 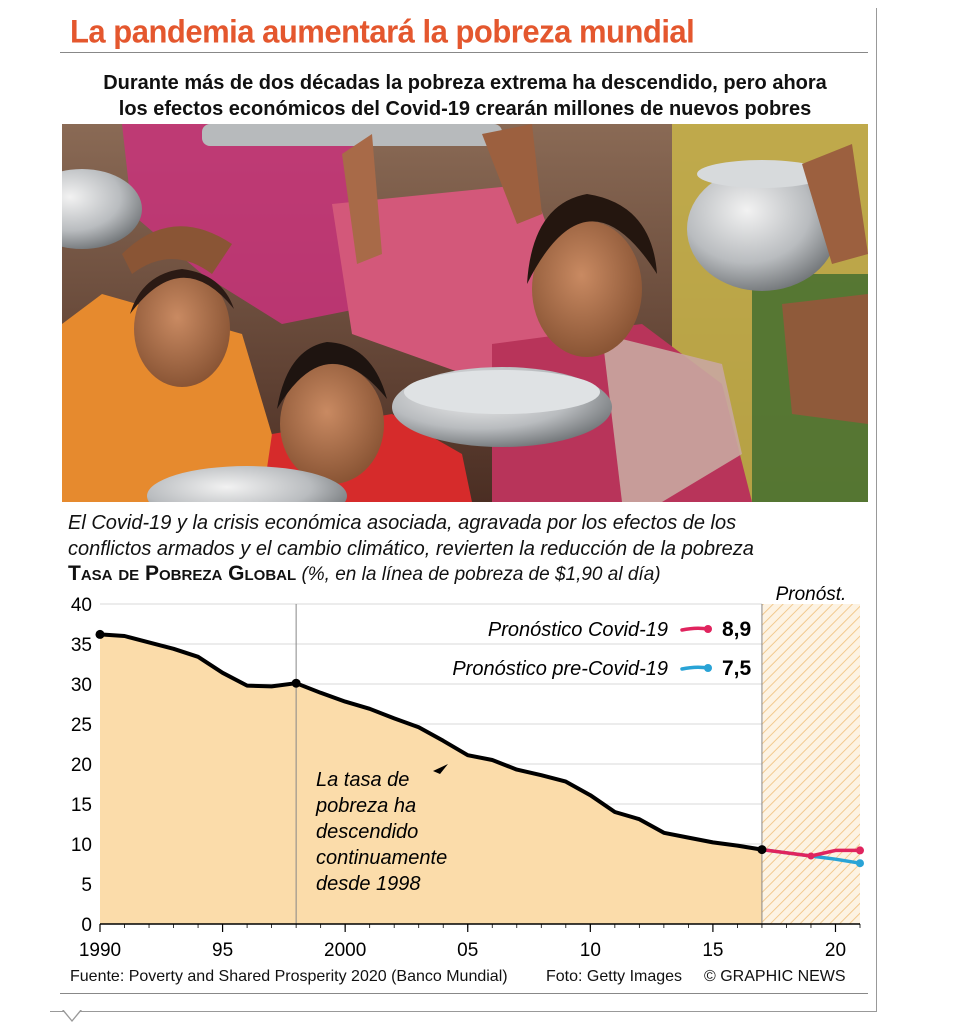 What do you see at coordinates (81, 685) in the screenshot?
I see `y-tick-label: 30` at bounding box center [81, 685].